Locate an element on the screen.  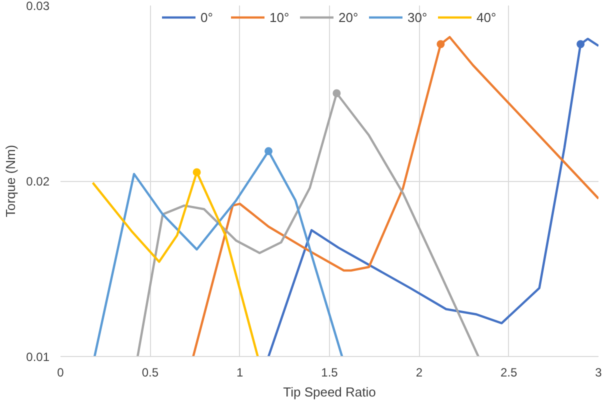
legend-label: 20° is located at coordinates (348, 17).